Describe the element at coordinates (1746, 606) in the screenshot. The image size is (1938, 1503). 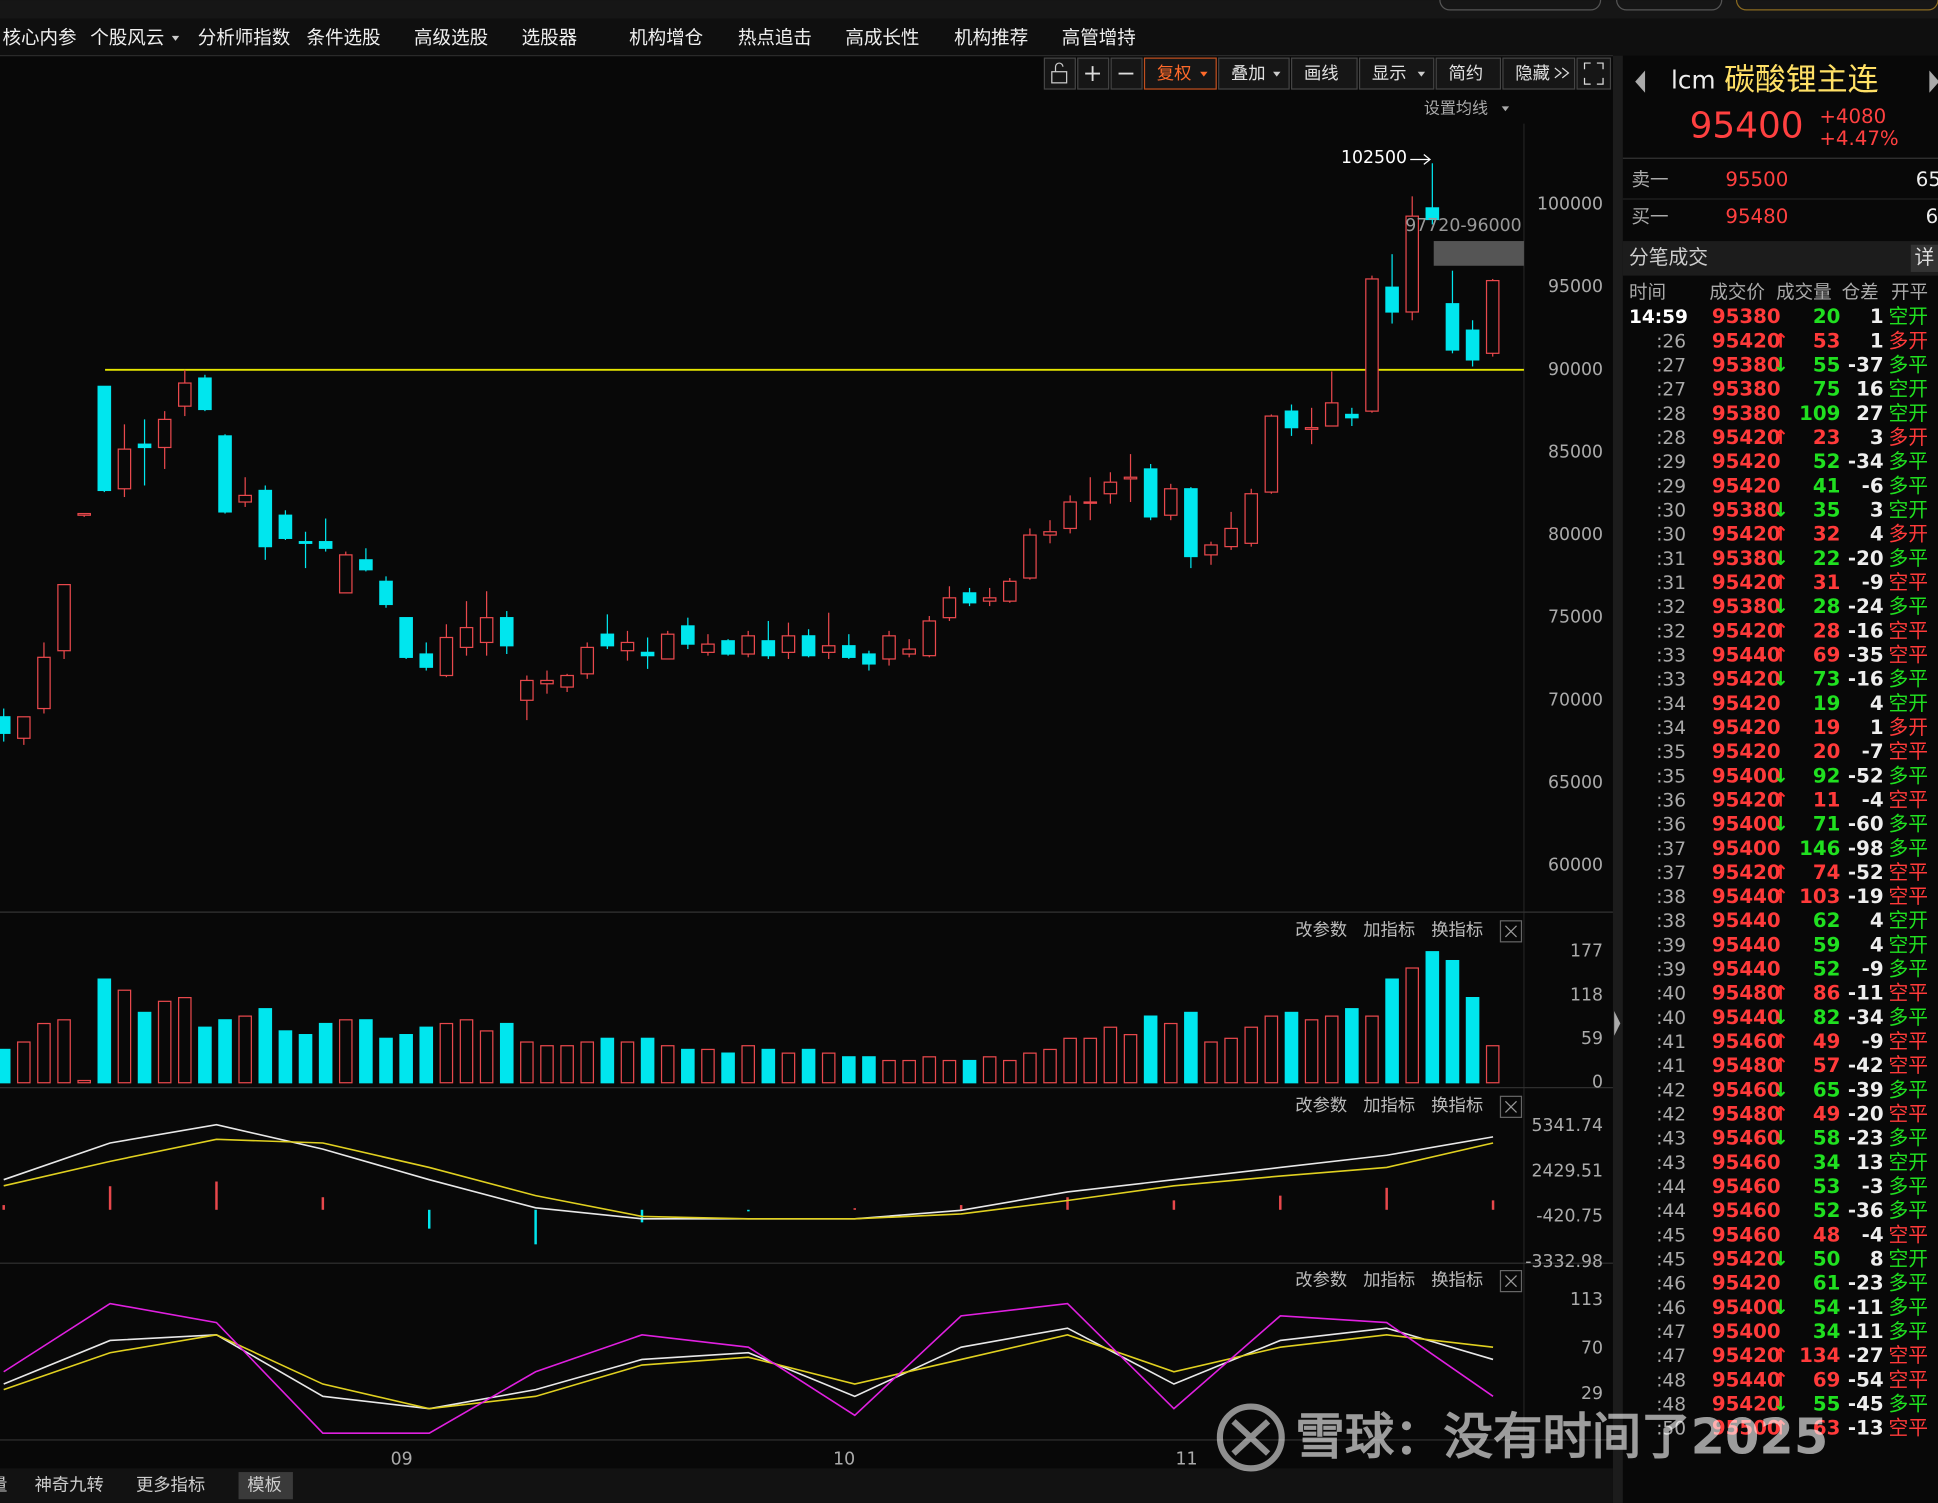
I see `trade-price: 95380` at that location.